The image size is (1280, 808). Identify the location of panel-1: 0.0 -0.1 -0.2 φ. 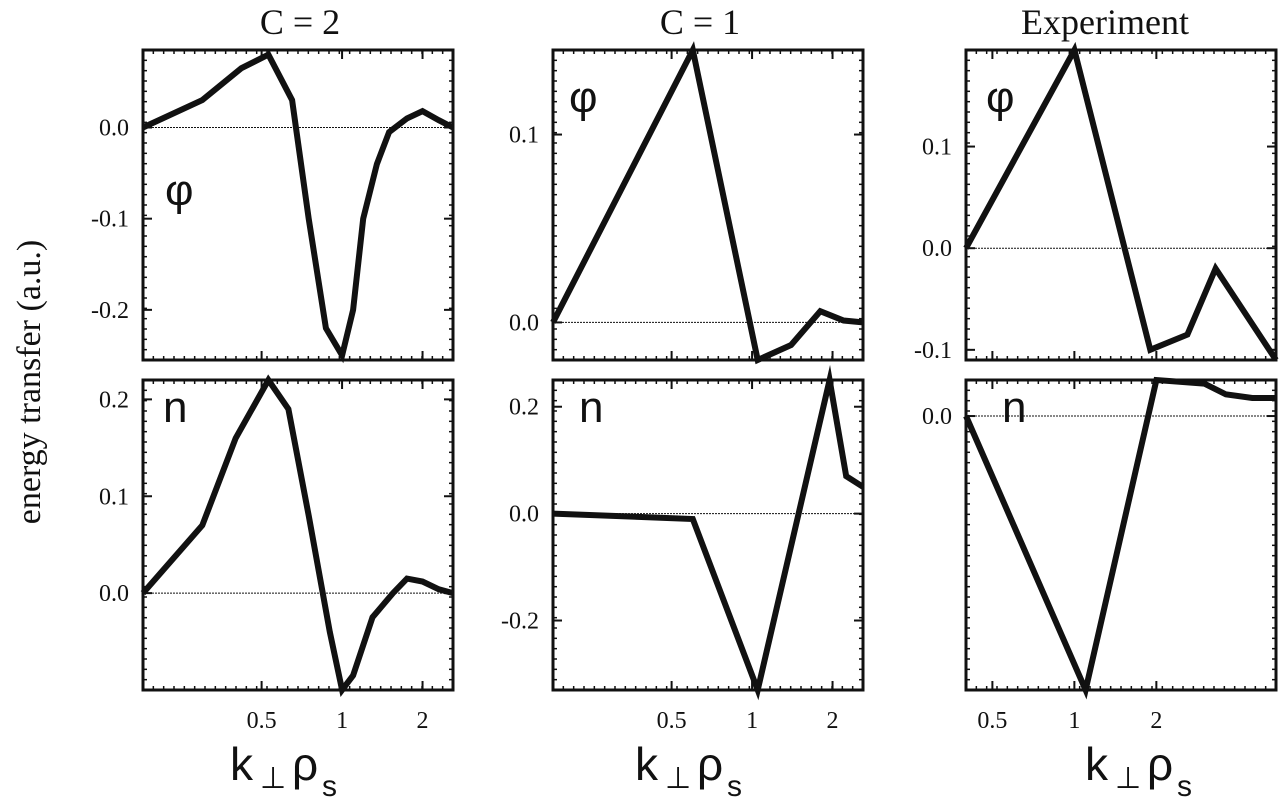
(273, 206).